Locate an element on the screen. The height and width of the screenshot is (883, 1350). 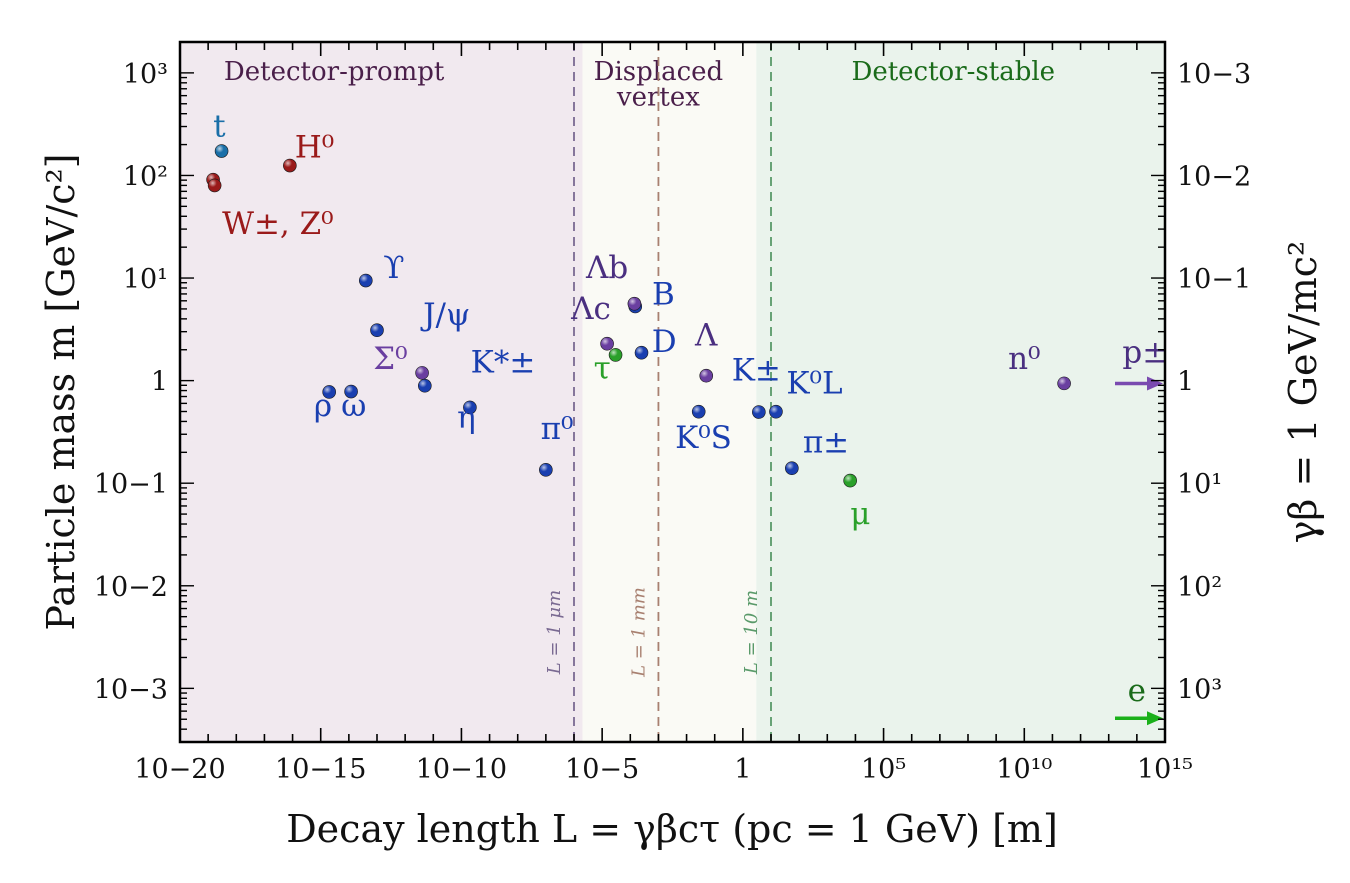
particle-label-5: J/ψ is located at coordinates (445, 315).